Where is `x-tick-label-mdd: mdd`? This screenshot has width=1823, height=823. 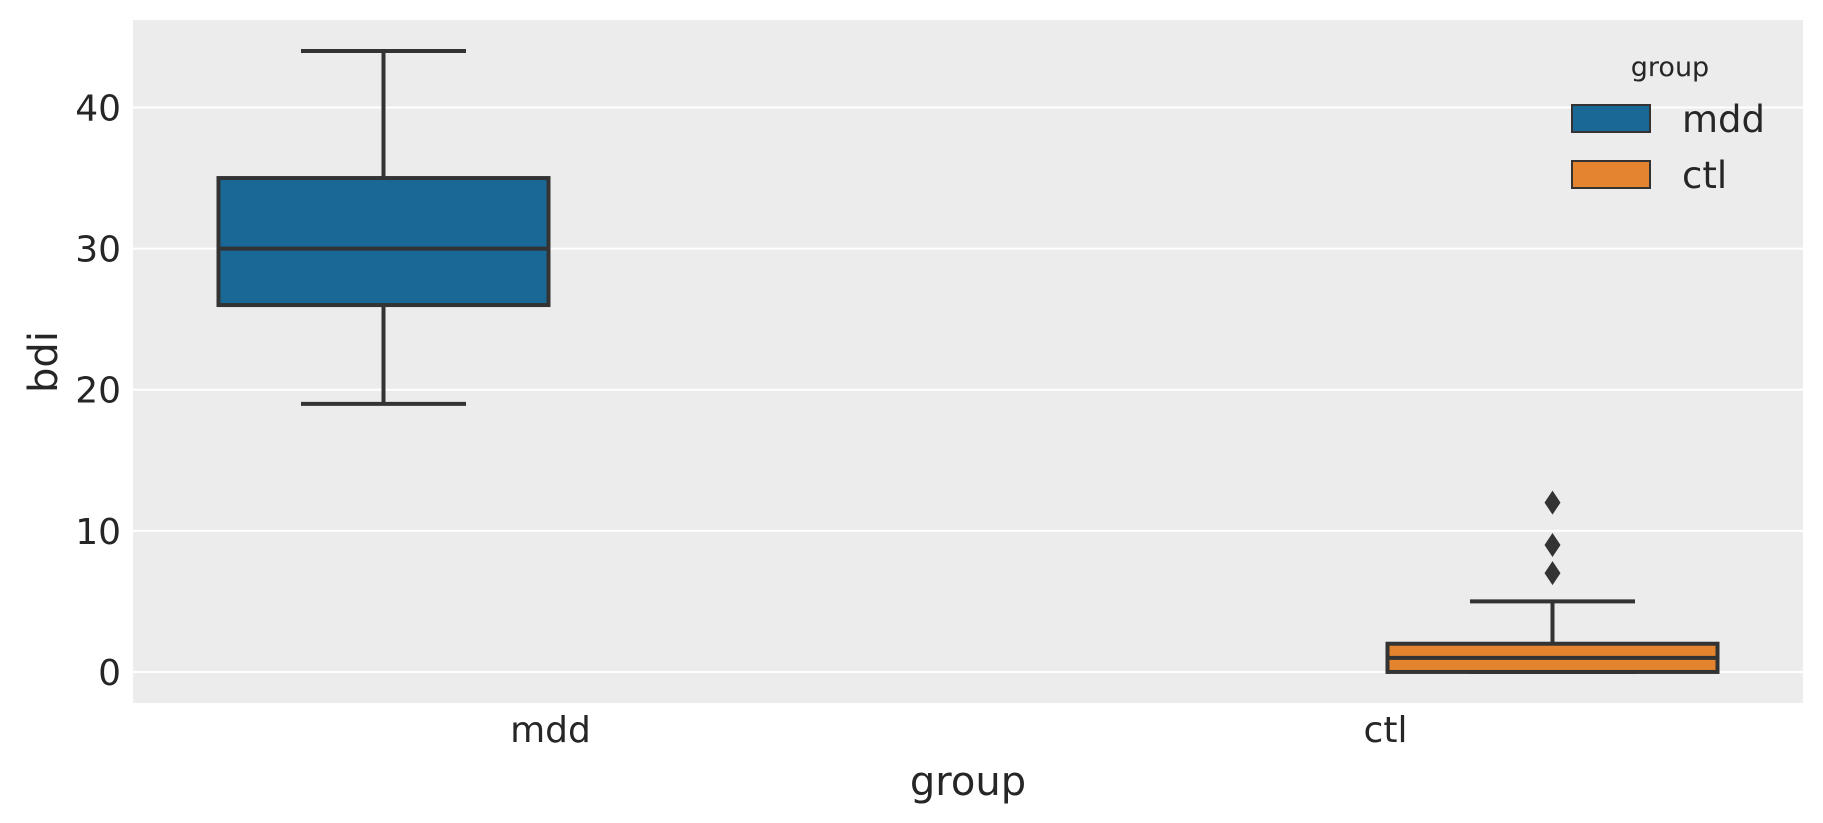
x-tick-label-mdd: mdd is located at coordinates (550, 730).